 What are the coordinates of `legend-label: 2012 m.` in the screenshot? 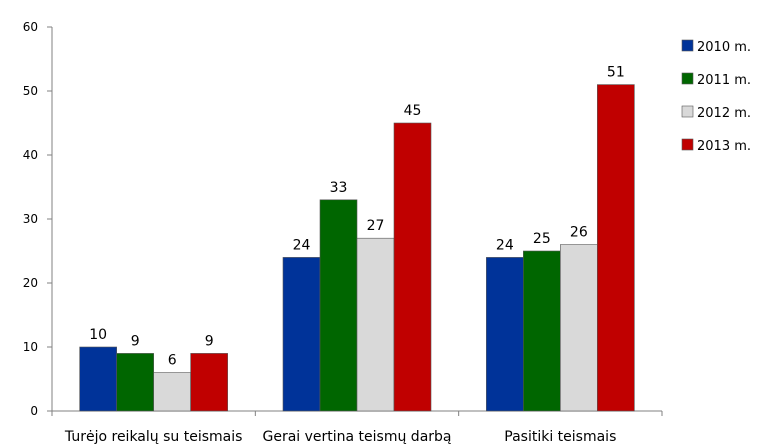 It's located at (724, 113).